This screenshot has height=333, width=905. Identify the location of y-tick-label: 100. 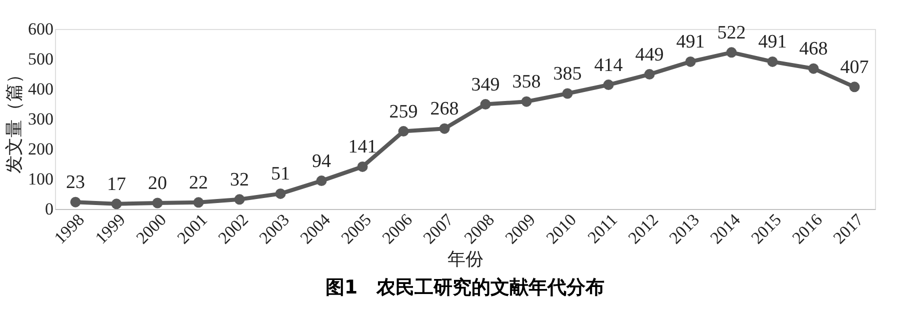
(41, 179).